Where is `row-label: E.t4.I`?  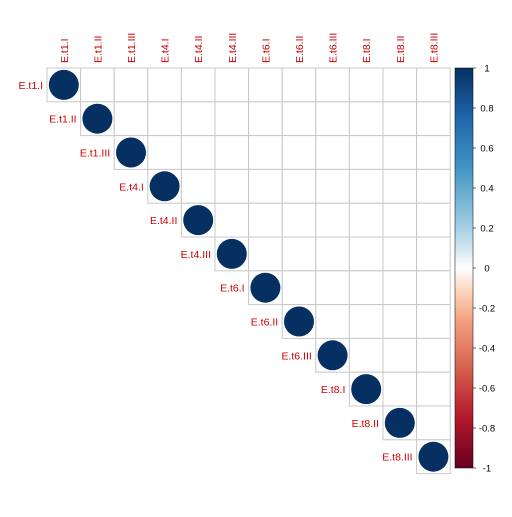
row-label: E.t4.I is located at coordinates (131, 187).